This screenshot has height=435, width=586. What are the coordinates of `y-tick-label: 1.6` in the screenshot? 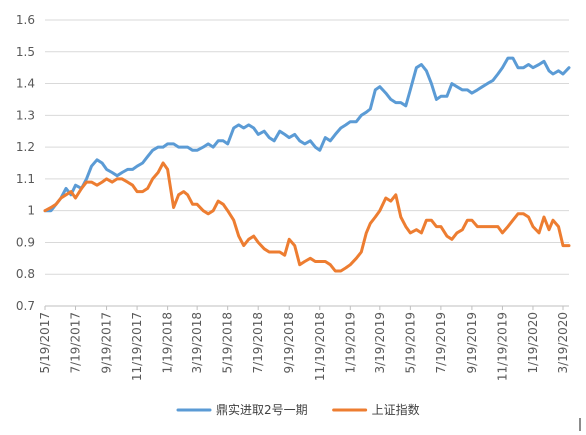 It's located at (25, 20).